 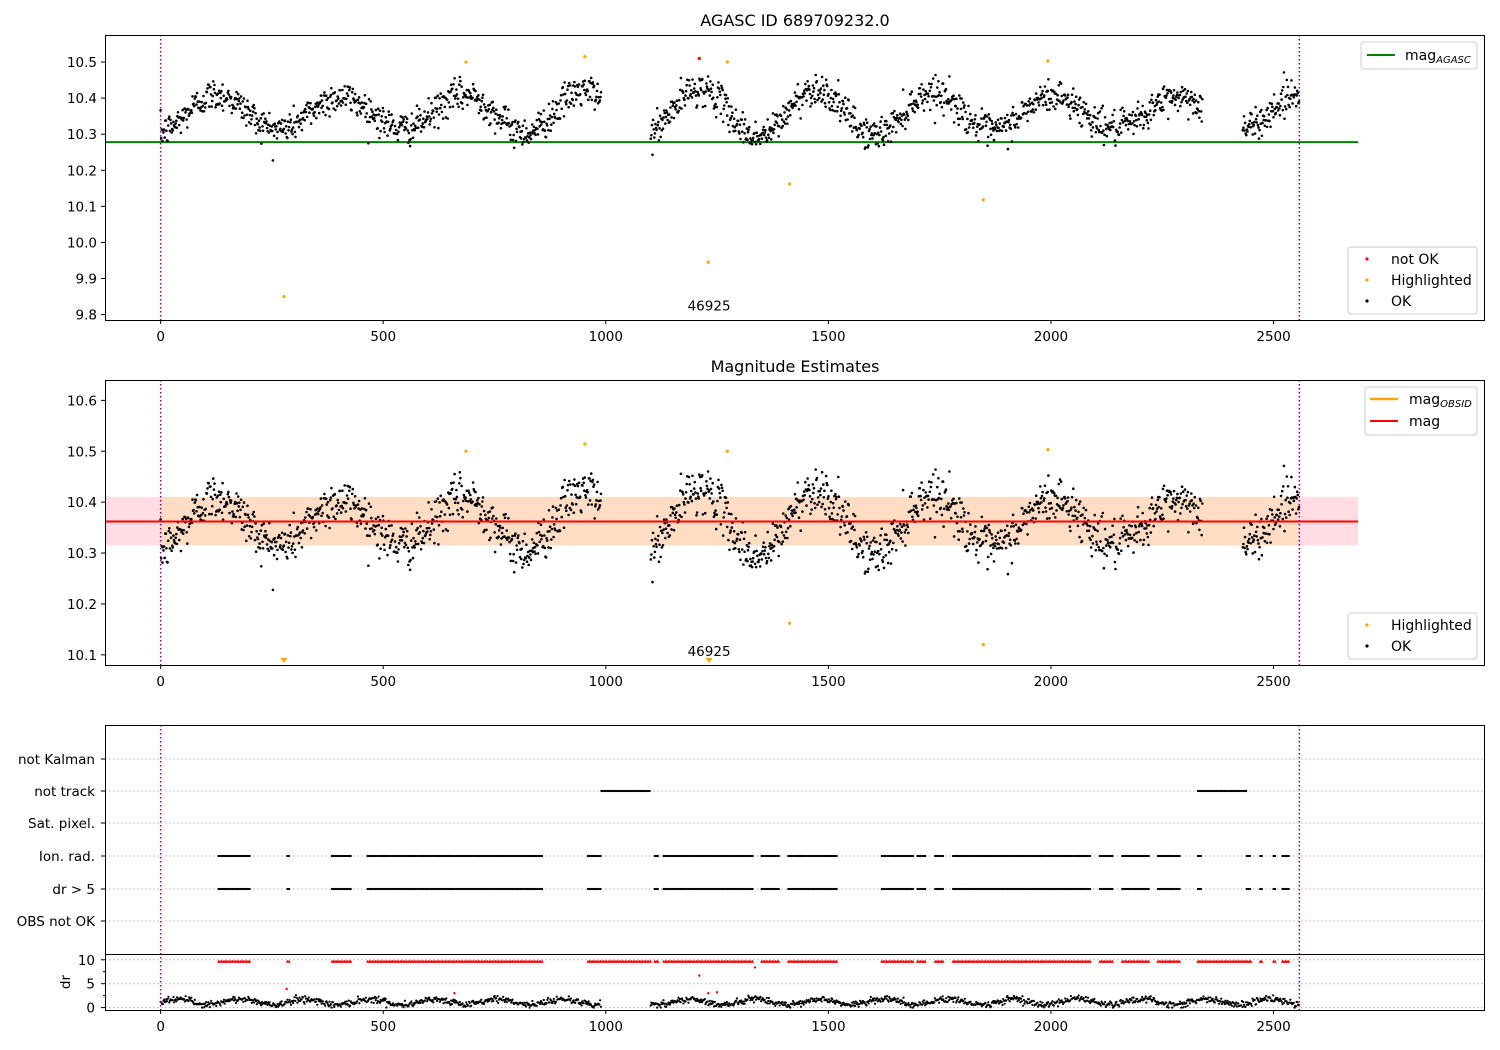 What do you see at coordinates (160, 337) in the screenshot?
I see `x-tick-label: 0` at bounding box center [160, 337].